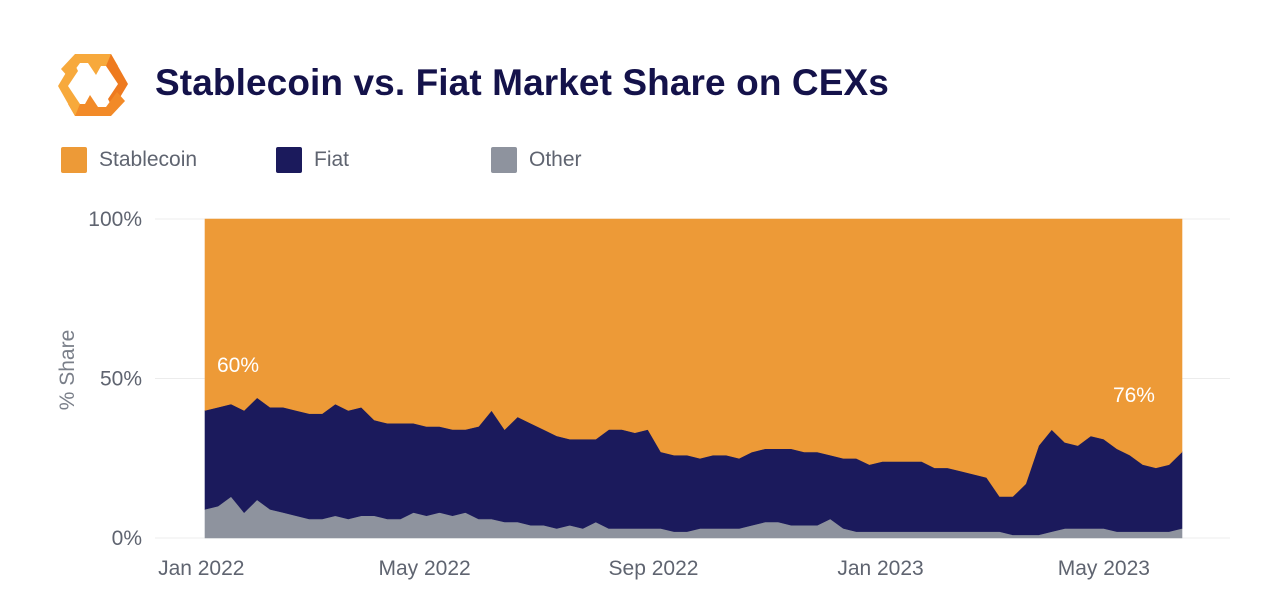 The image size is (1280, 607). Describe the element at coordinates (332, 159) in the screenshot. I see `legend-label-fiat: Fiat` at that location.